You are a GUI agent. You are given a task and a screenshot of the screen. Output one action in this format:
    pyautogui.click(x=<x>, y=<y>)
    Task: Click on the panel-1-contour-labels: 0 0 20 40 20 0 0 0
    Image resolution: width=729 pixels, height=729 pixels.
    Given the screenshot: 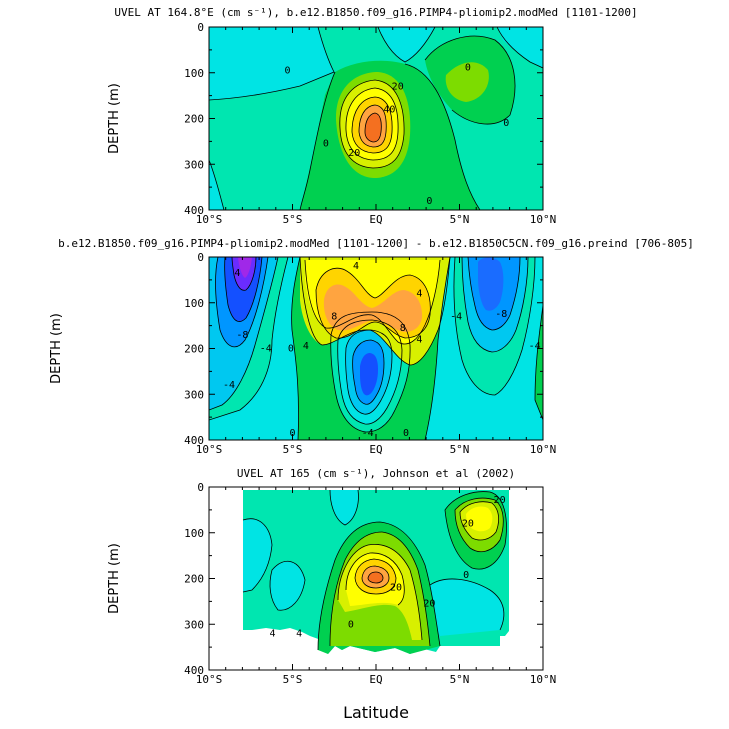 What is the action you would take?
    pyautogui.click(x=396, y=134)
    